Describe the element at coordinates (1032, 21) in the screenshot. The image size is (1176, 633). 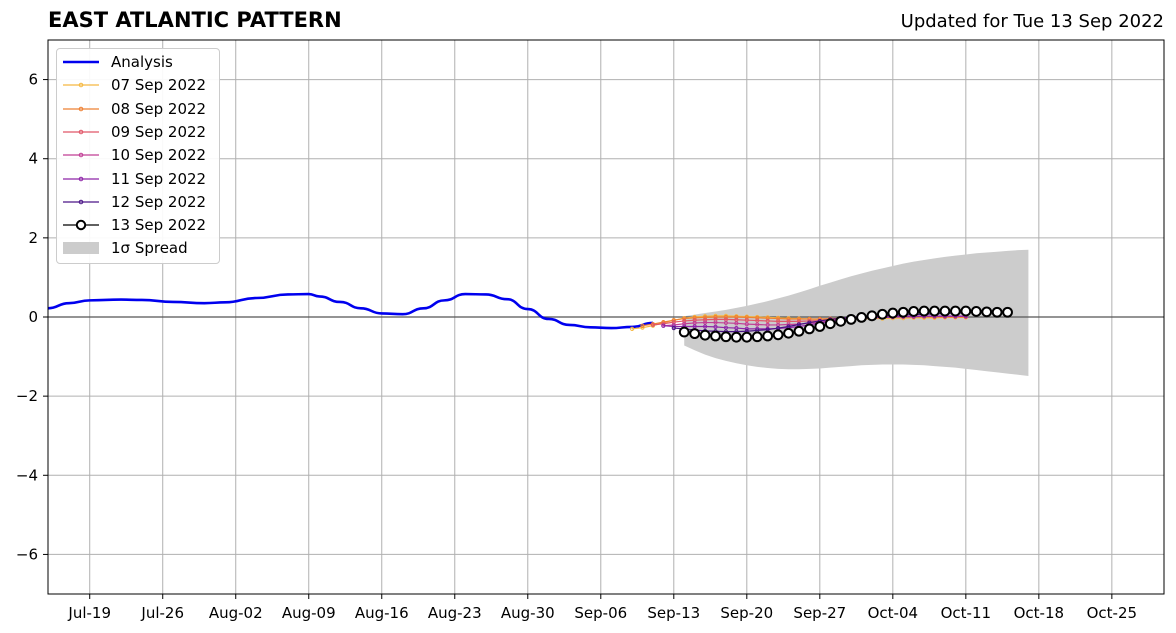
I see `updated-date: Updated for Tue 13 Sep 2022` at that location.